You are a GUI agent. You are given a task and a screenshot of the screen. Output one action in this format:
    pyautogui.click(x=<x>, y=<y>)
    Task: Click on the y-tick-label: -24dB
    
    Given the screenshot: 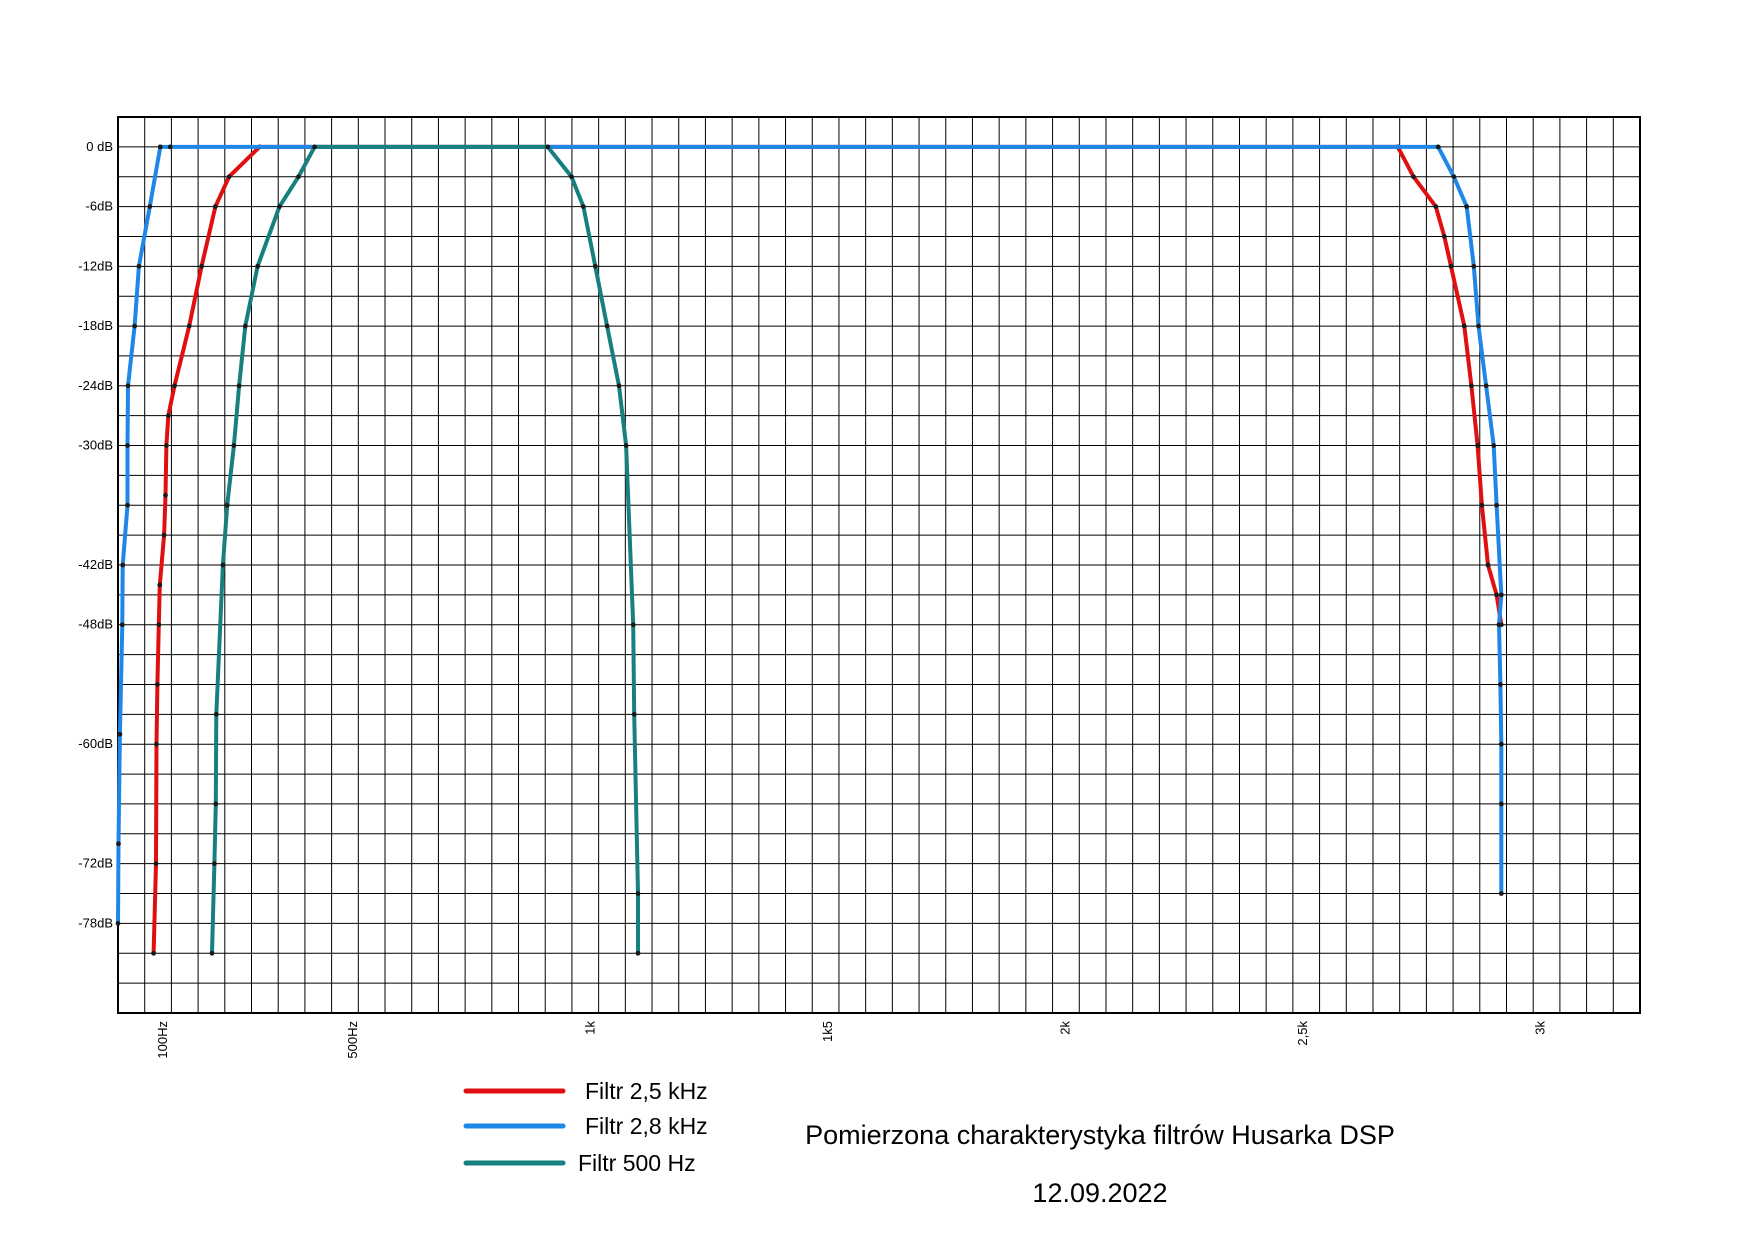 What is the action you would take?
    pyautogui.click(x=95, y=385)
    